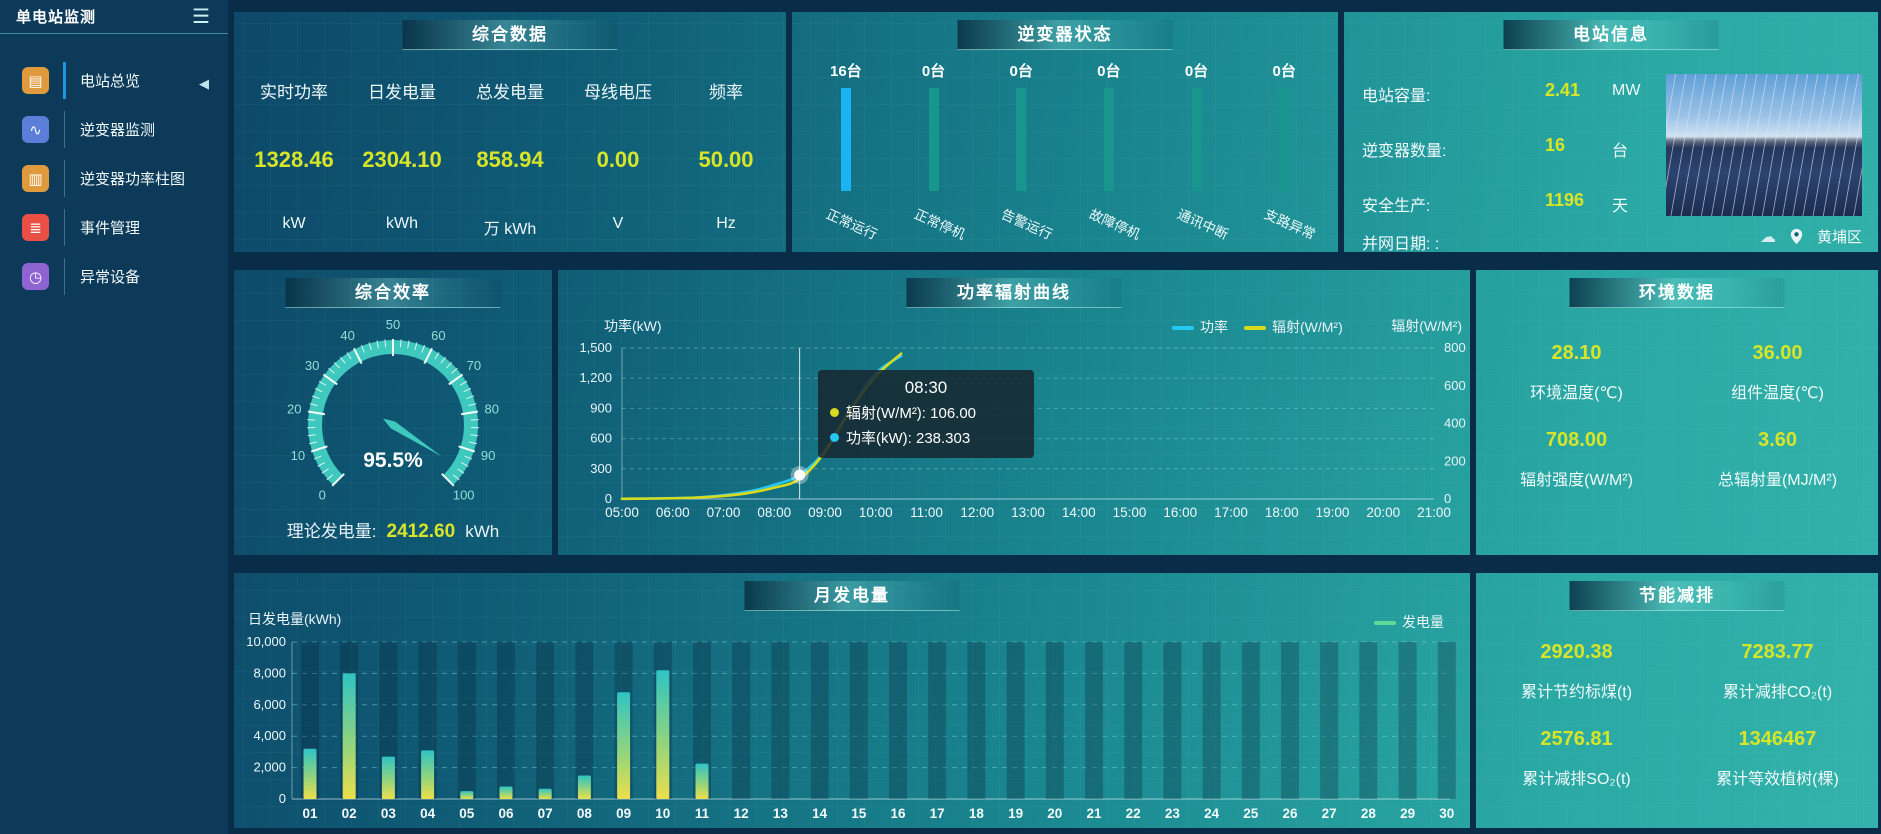 The height and width of the screenshot is (834, 1881). What do you see at coordinates (1777, 459) in the screenshot?
I see `metric-total-radiation: 3.60 总辐射量(MJ/M²)` at bounding box center [1777, 459].